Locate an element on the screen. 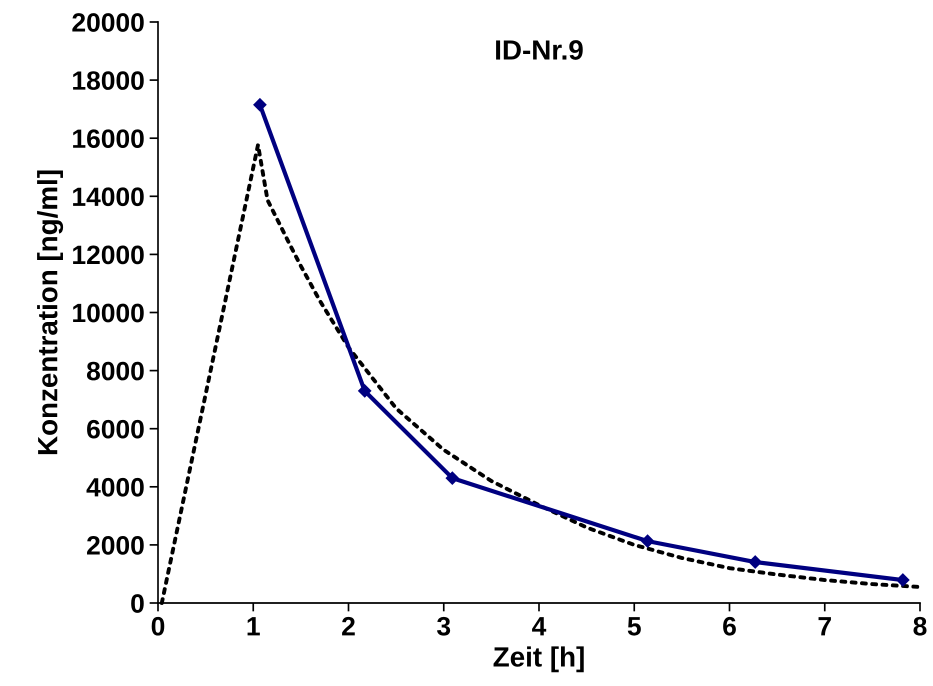 This screenshot has height=686, width=933. y-tick-label: 10000 is located at coordinates (108, 313).